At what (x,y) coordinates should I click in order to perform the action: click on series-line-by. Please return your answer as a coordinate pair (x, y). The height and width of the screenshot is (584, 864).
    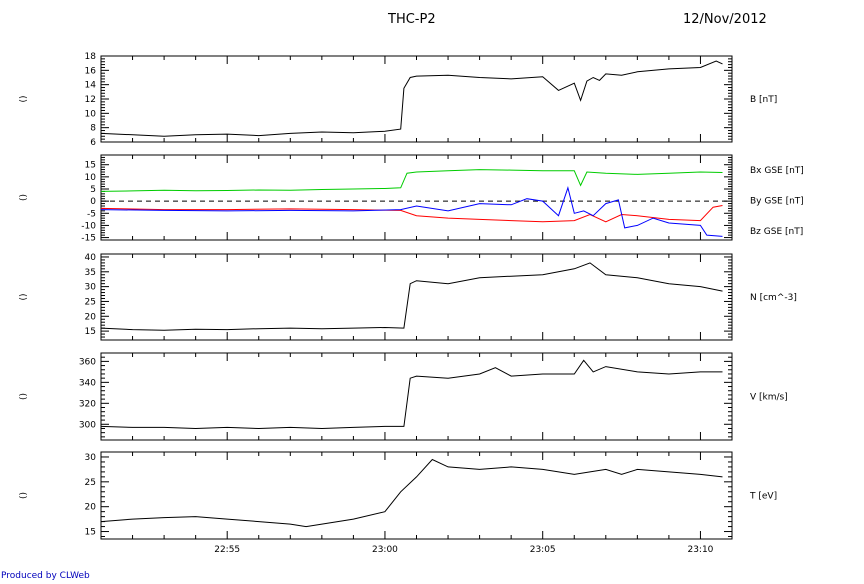
    Looking at the image, I should click on (411, 180).